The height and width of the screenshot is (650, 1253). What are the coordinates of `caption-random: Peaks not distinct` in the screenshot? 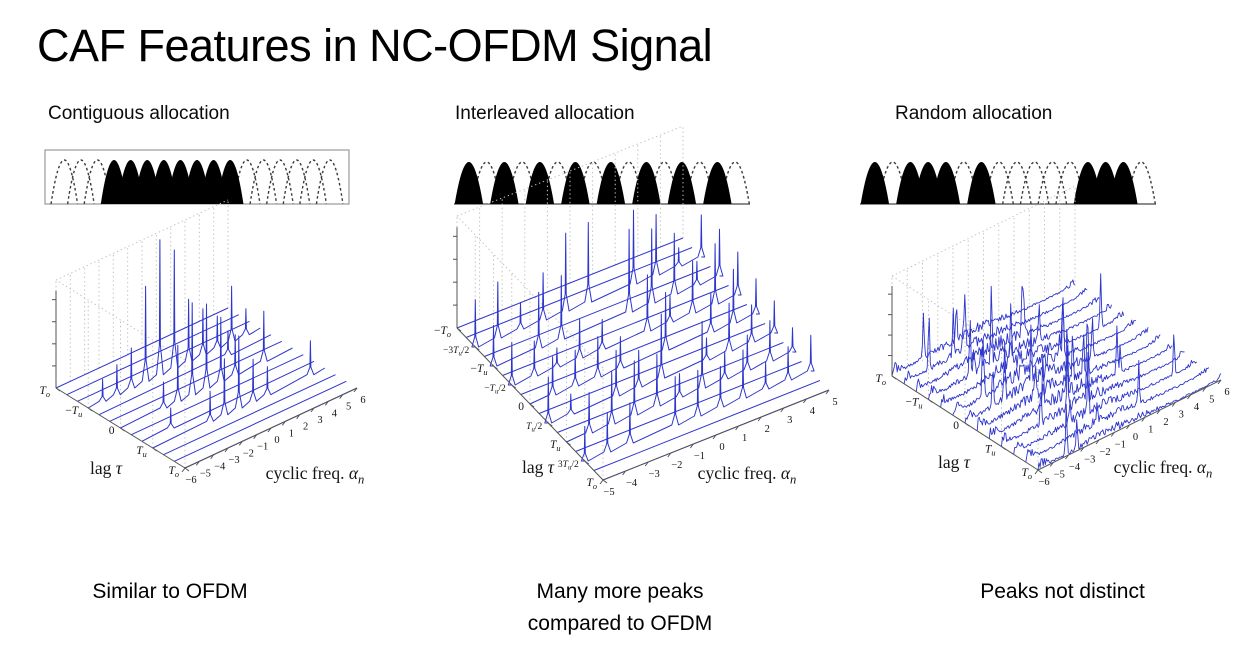 It's located at (1062, 591).